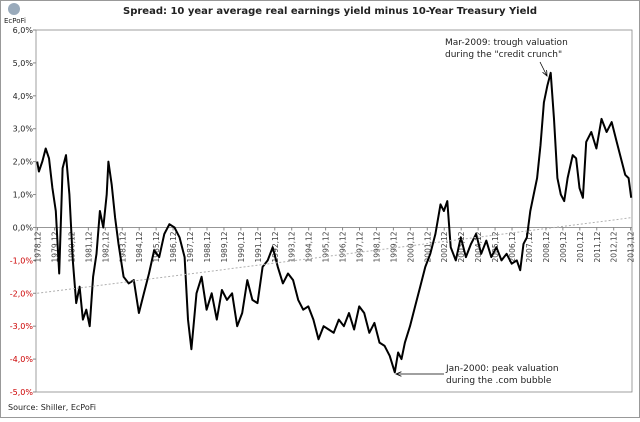  Describe the element at coordinates (503, 55) in the screenshot. I see `annotation: during the "credit crunch"` at that location.